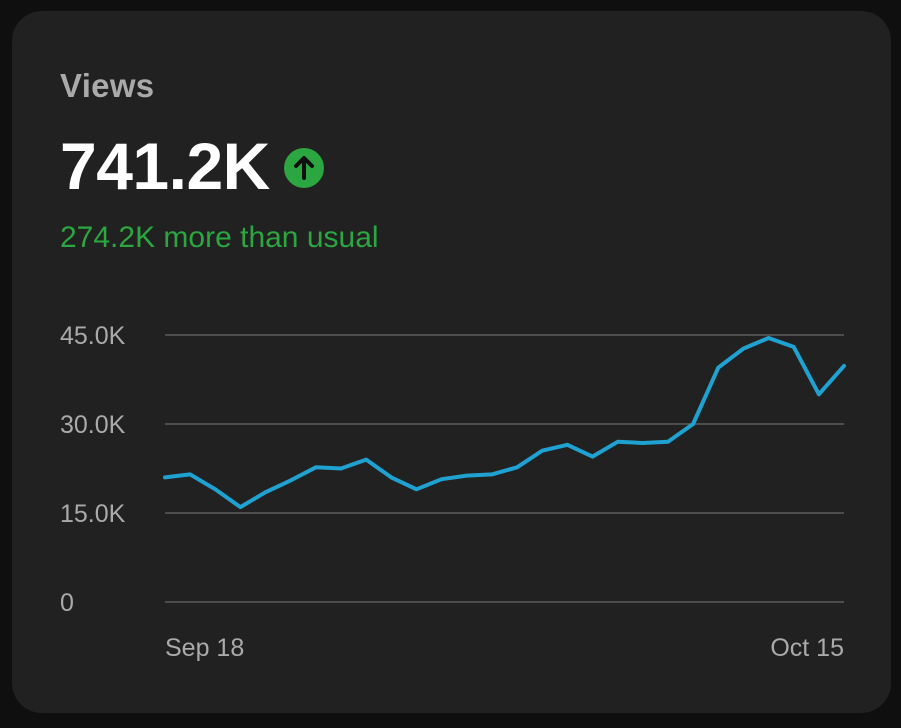 The height and width of the screenshot is (728, 901). I want to click on card-title: Views, so click(107, 85).